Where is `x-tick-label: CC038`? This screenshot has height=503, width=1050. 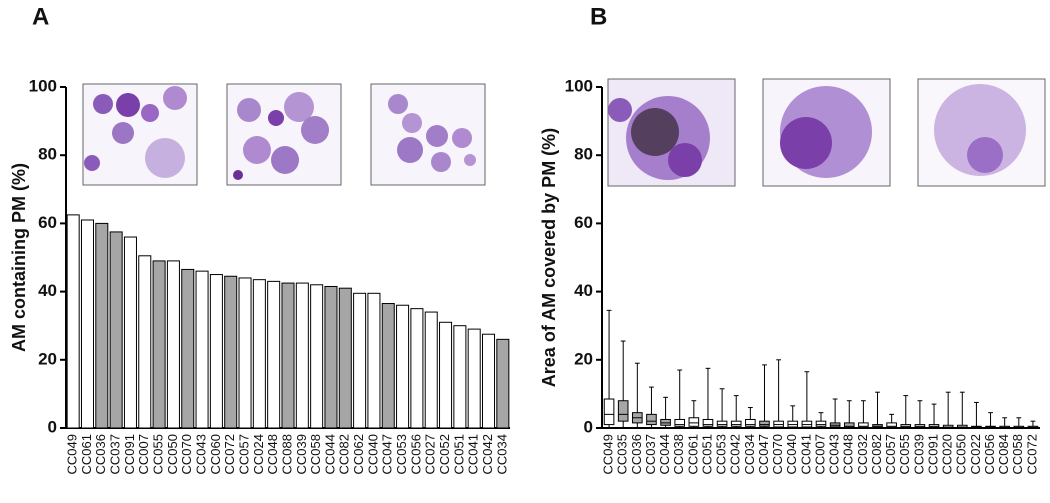
x-tick-label: CC038 is located at coordinates (678, 454).